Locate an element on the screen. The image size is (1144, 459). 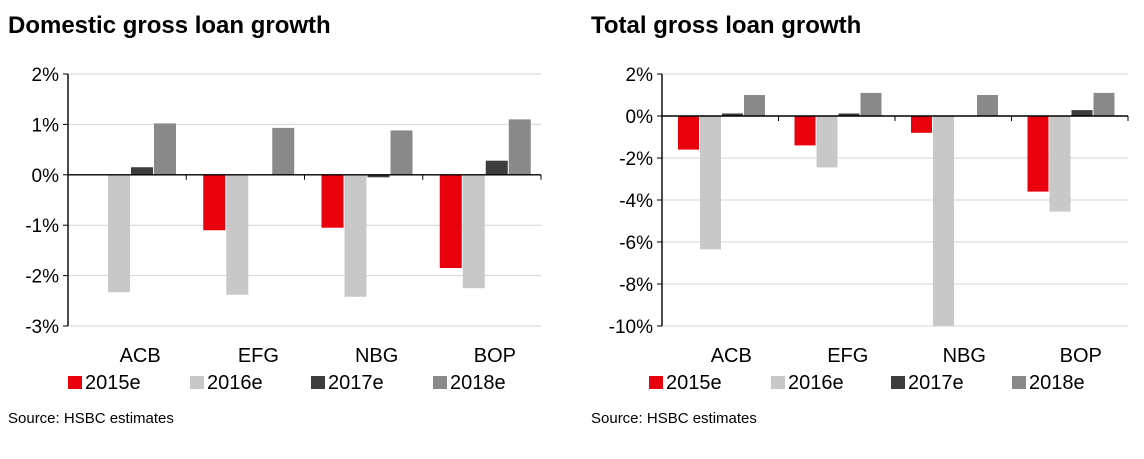
y-tick-label: -10% is located at coordinates (631, 327).